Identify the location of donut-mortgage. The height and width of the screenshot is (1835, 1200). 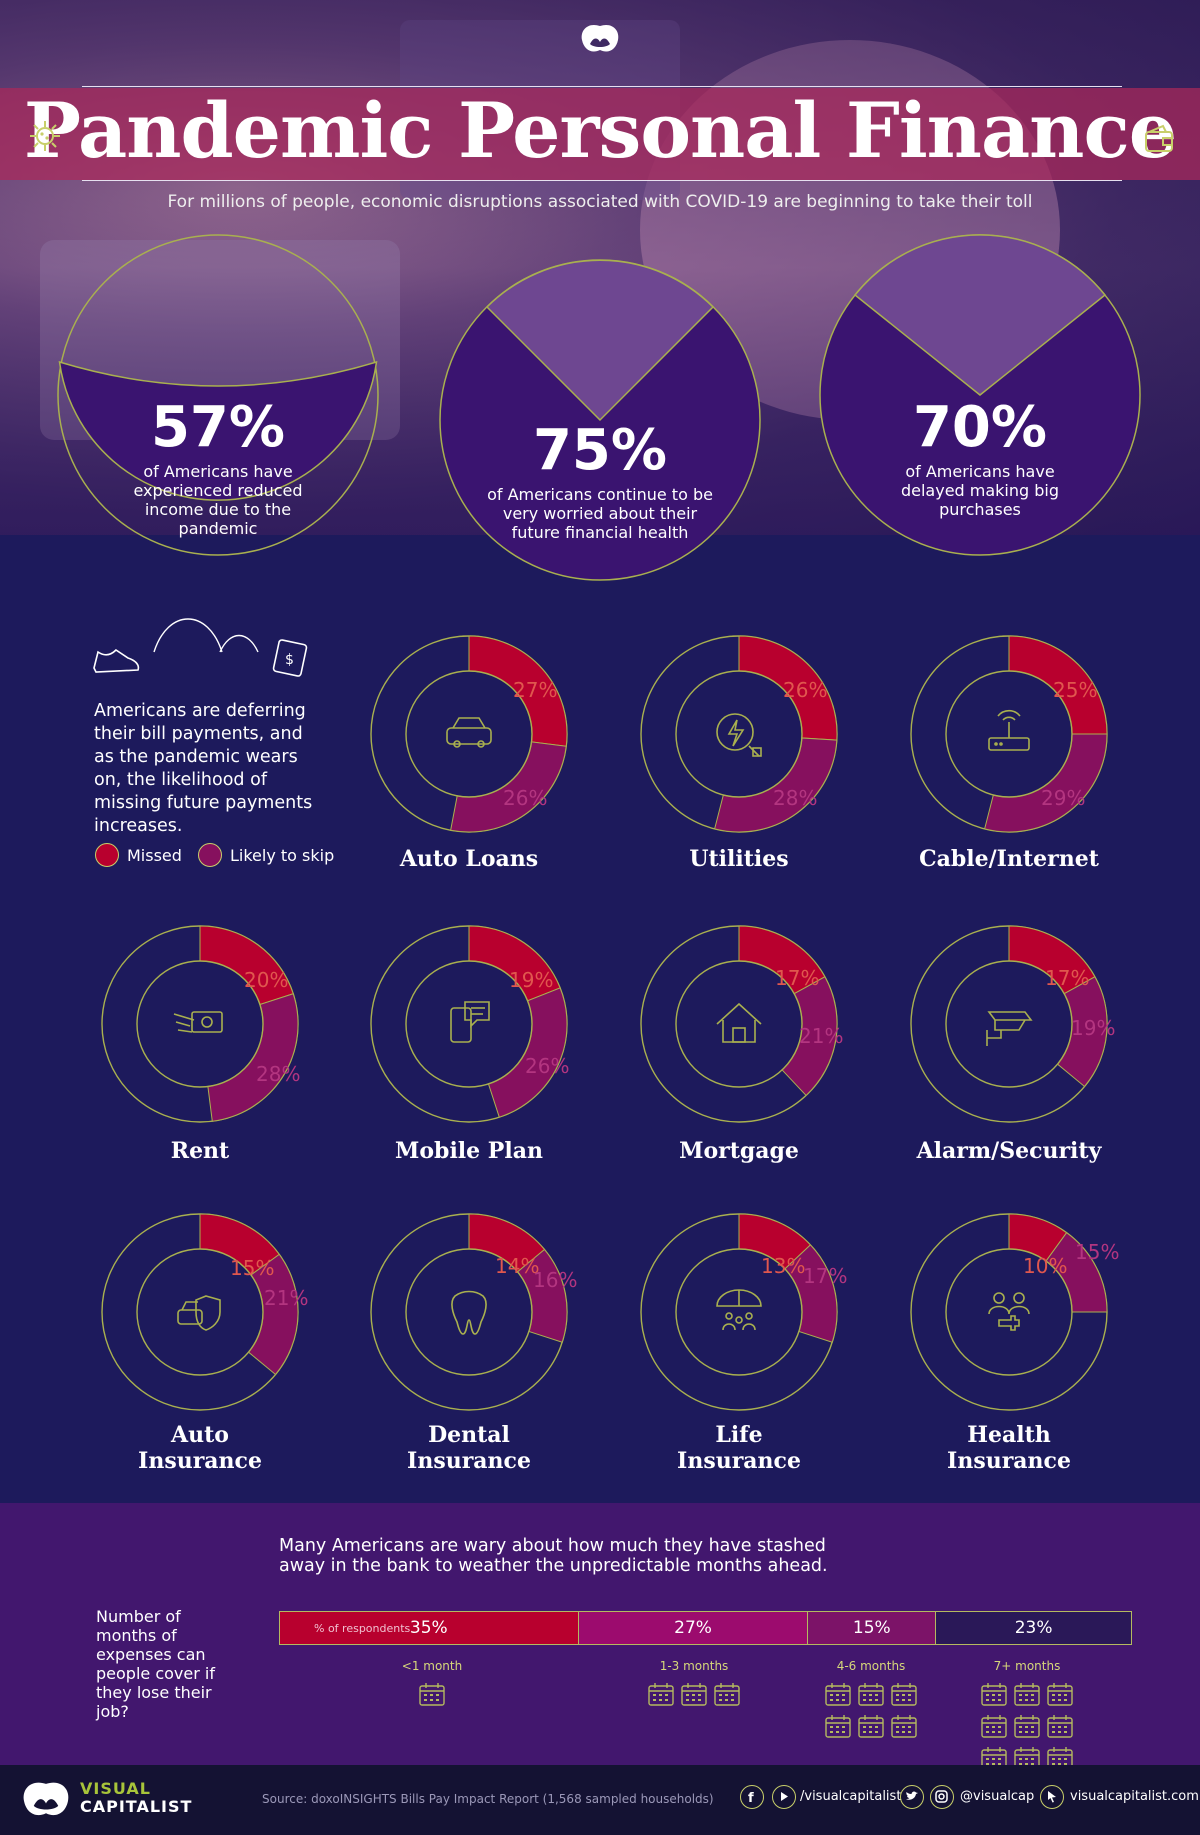
(739, 1024).